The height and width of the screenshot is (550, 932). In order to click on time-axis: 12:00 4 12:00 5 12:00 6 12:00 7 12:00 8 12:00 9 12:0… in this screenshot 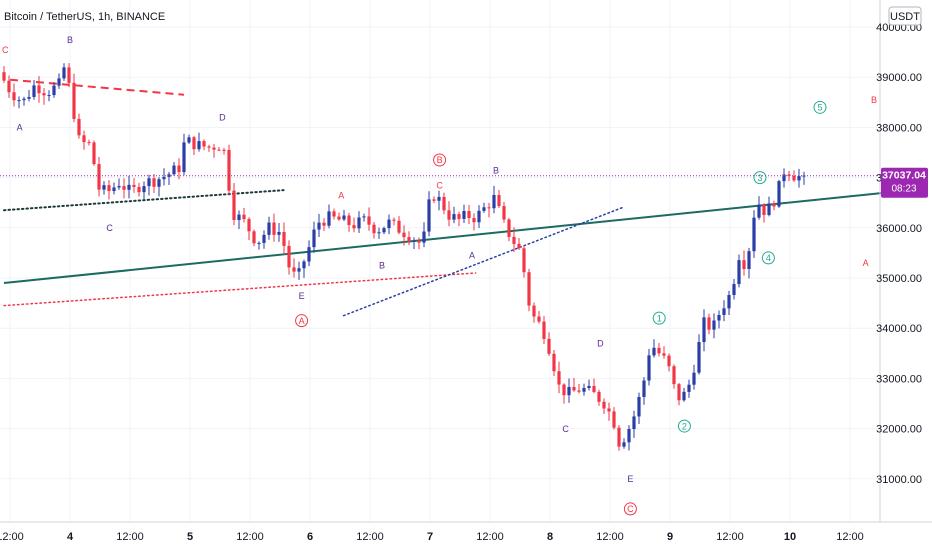, I will do `click(432, 537)`.